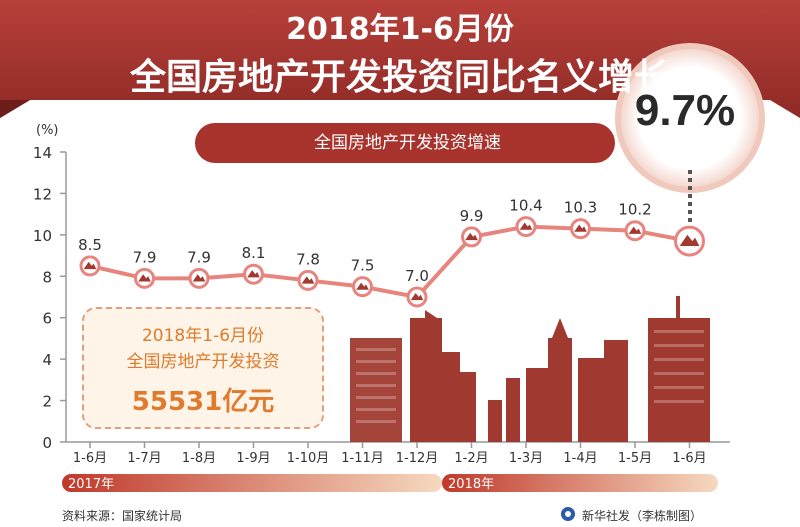 The image size is (800, 527). I want to click on year-label-2017: 2017年, so click(91, 484).